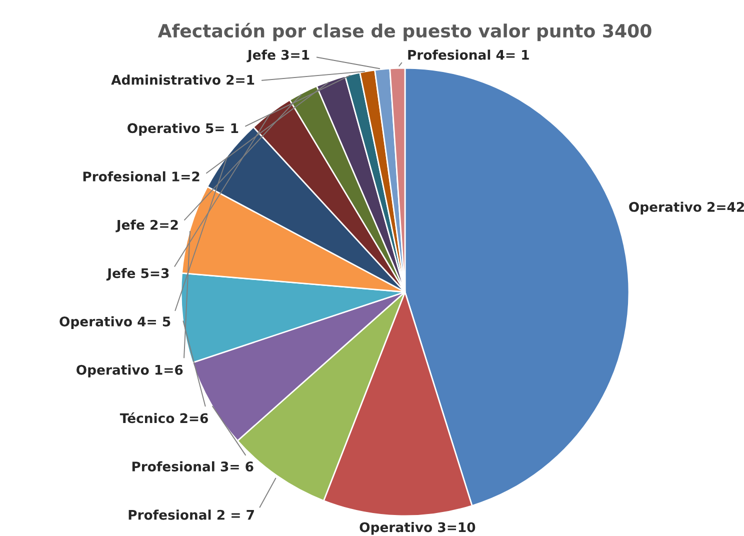  Describe the element at coordinates (141, 176) in the screenshot. I see `slice-label: Profesional 1=2` at that location.